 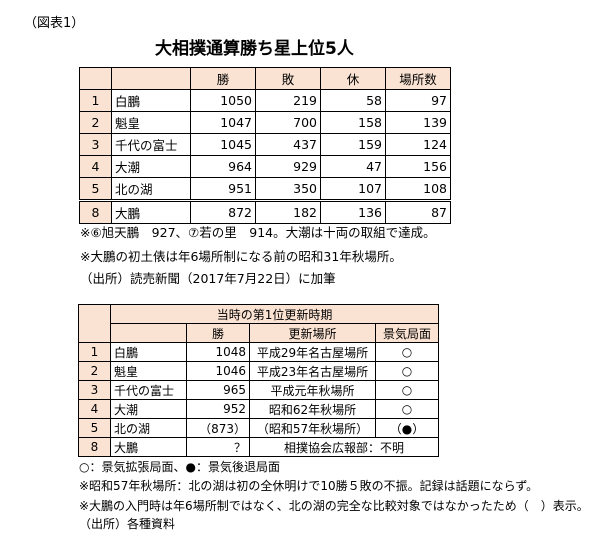 What do you see at coordinates (288, 100) in the screenshot?
I see `value-cell: 219` at bounding box center [288, 100].